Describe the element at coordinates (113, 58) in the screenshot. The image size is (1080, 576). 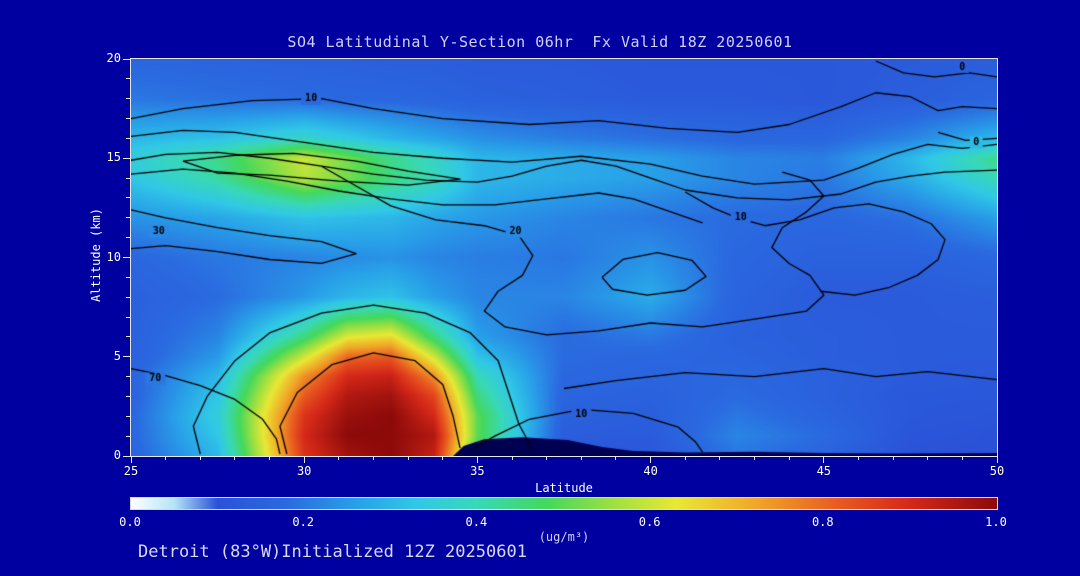
I see `y-tick-label: 20` at that location.